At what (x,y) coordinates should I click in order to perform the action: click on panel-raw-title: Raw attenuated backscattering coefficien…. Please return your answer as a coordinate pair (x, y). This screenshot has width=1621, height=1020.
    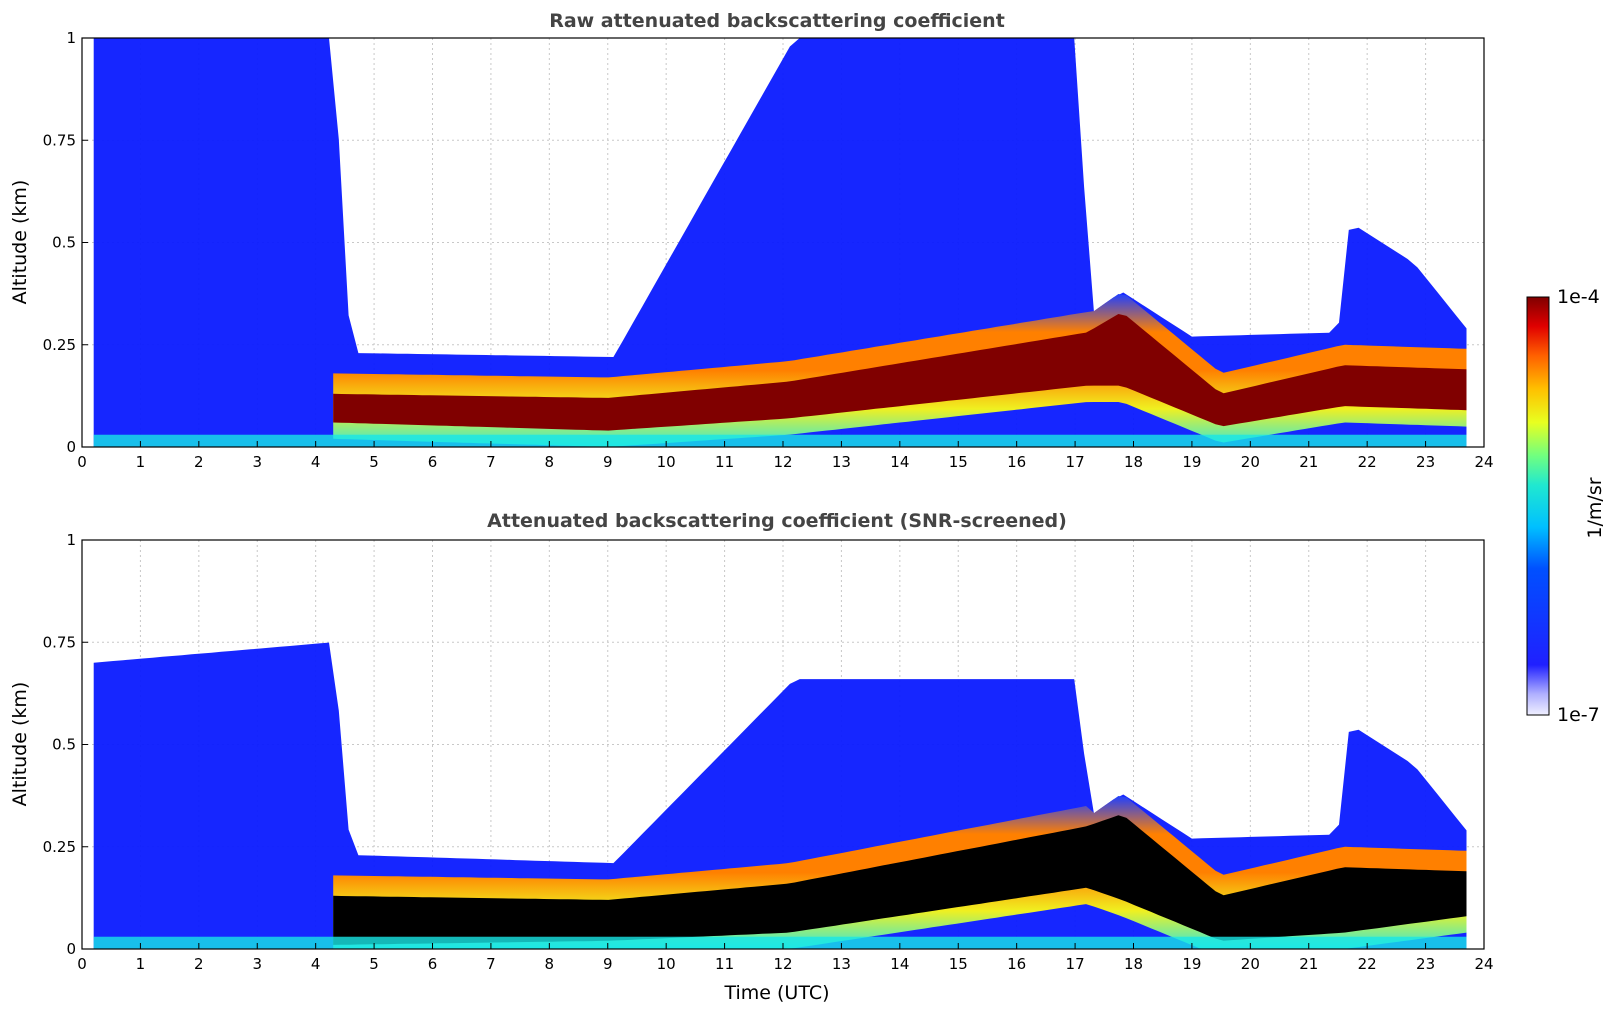
    Looking at the image, I should click on (777, 21).